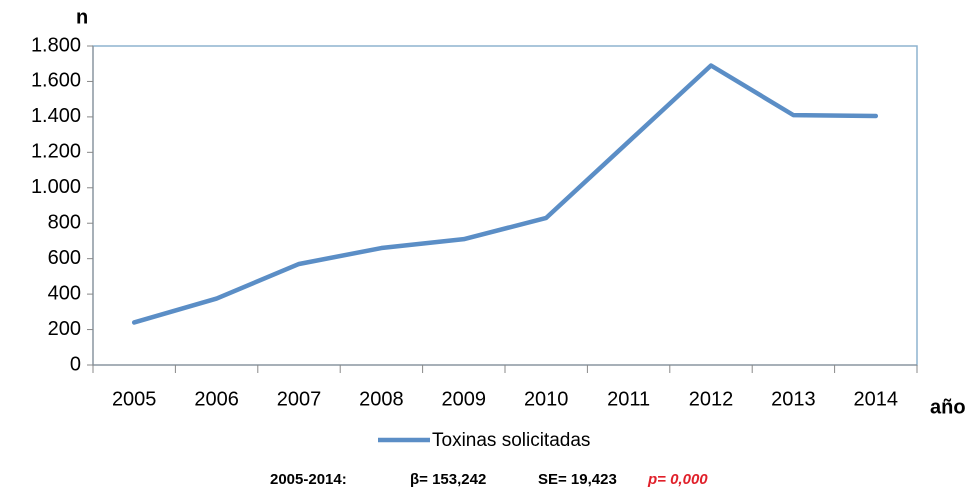 The image size is (974, 489). What do you see at coordinates (711, 399) in the screenshot?
I see `x-tick-label: 2012` at bounding box center [711, 399].